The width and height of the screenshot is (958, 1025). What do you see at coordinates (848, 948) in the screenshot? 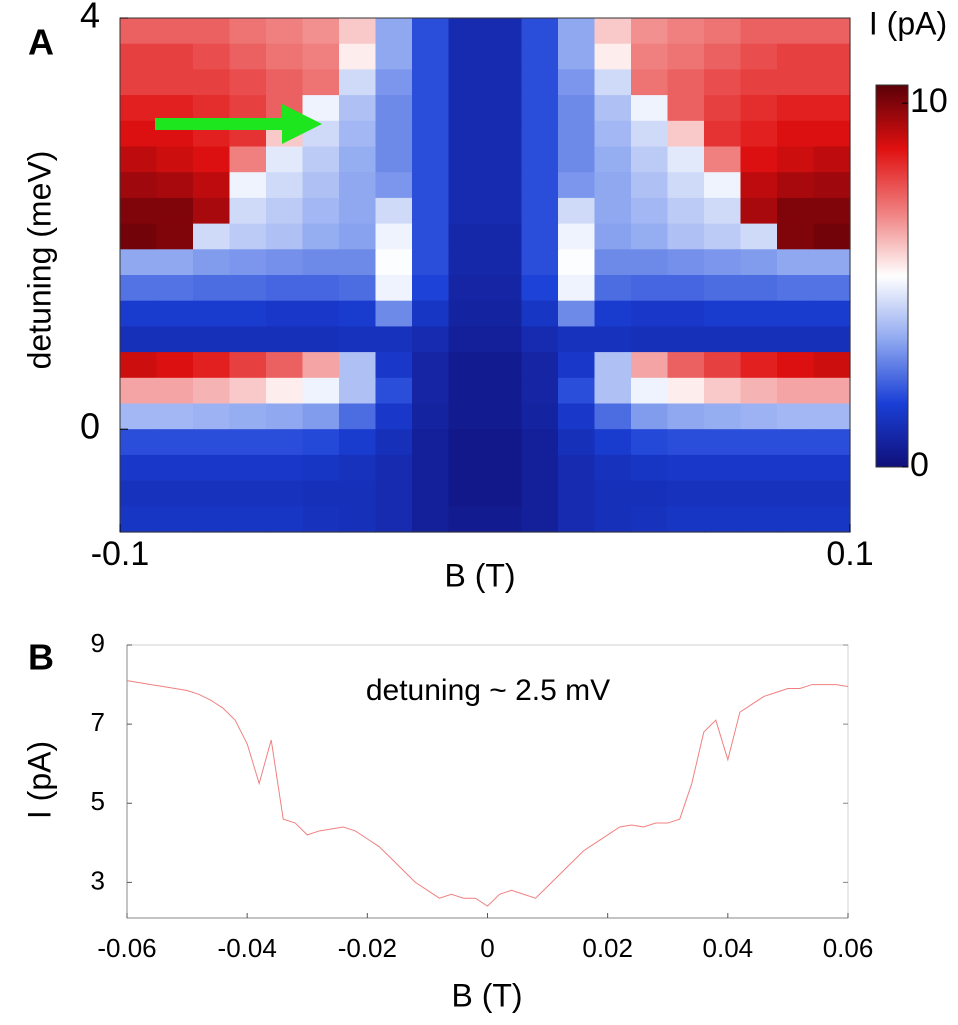
I see `x-tick-label: 0.06` at bounding box center [848, 948].